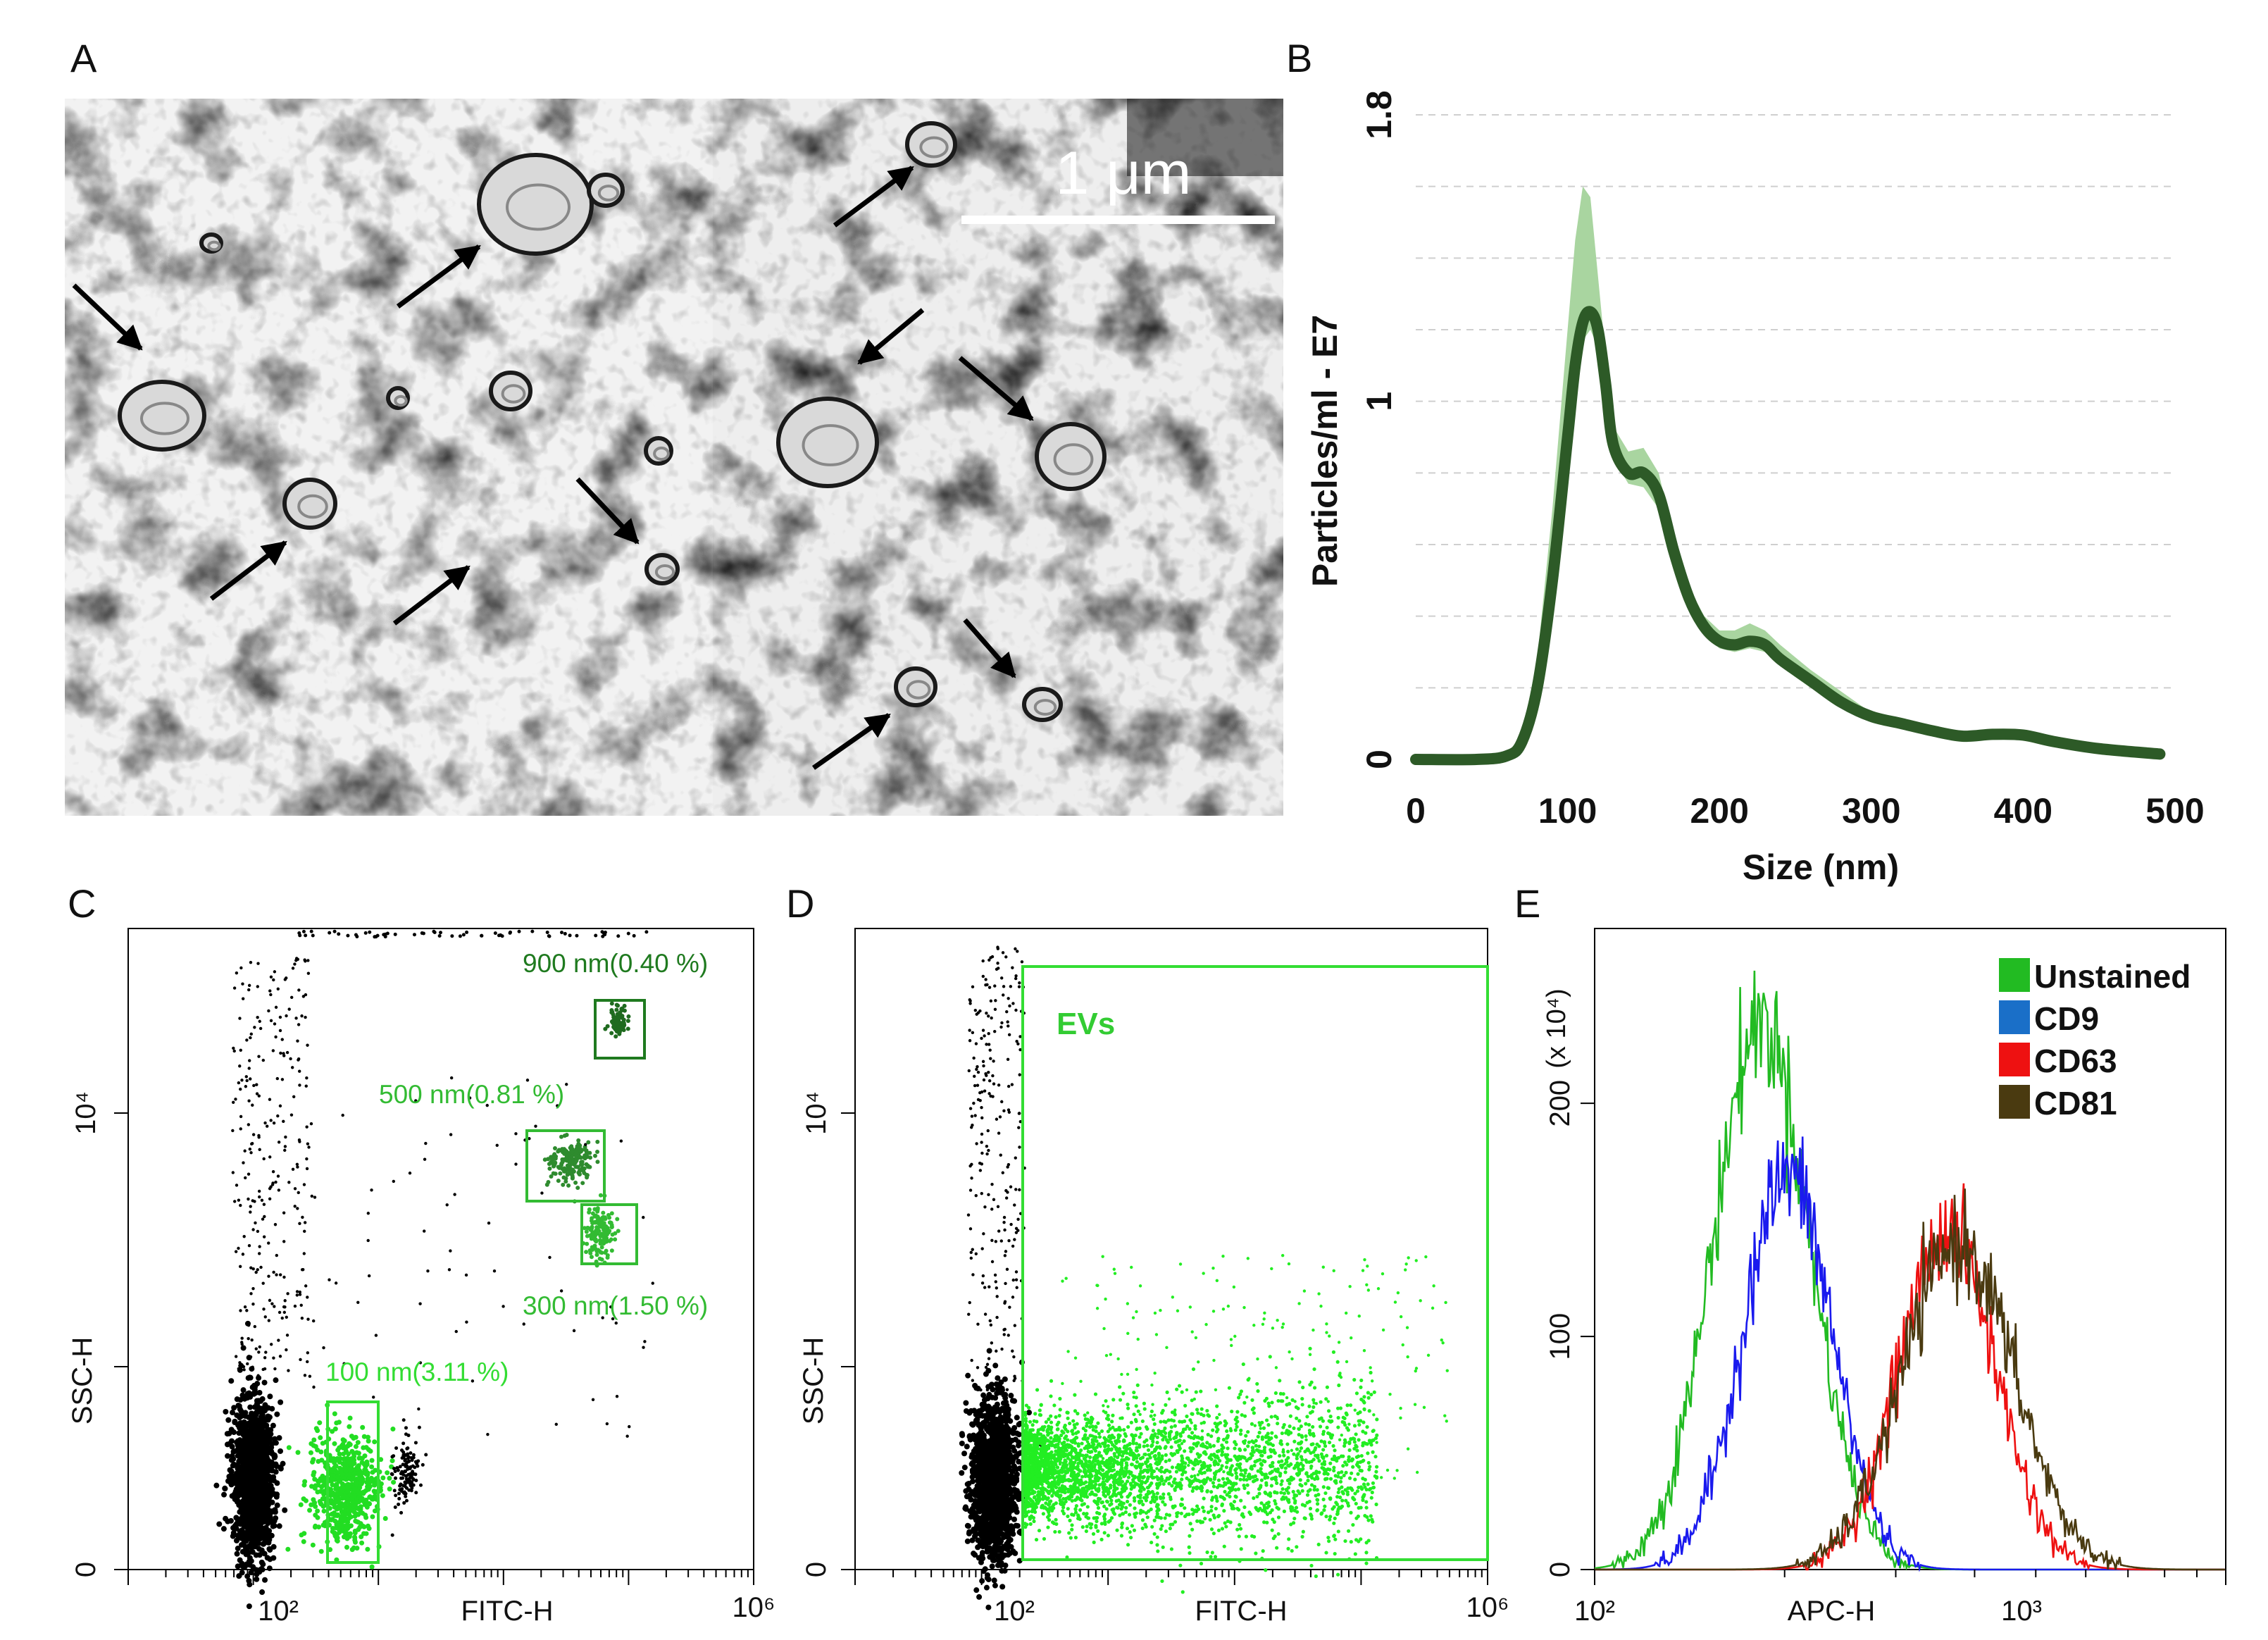 The height and width of the screenshot is (1640, 2268). Describe the element at coordinates (434, 1269) in the screenshot. I see `c-dots` at that location.